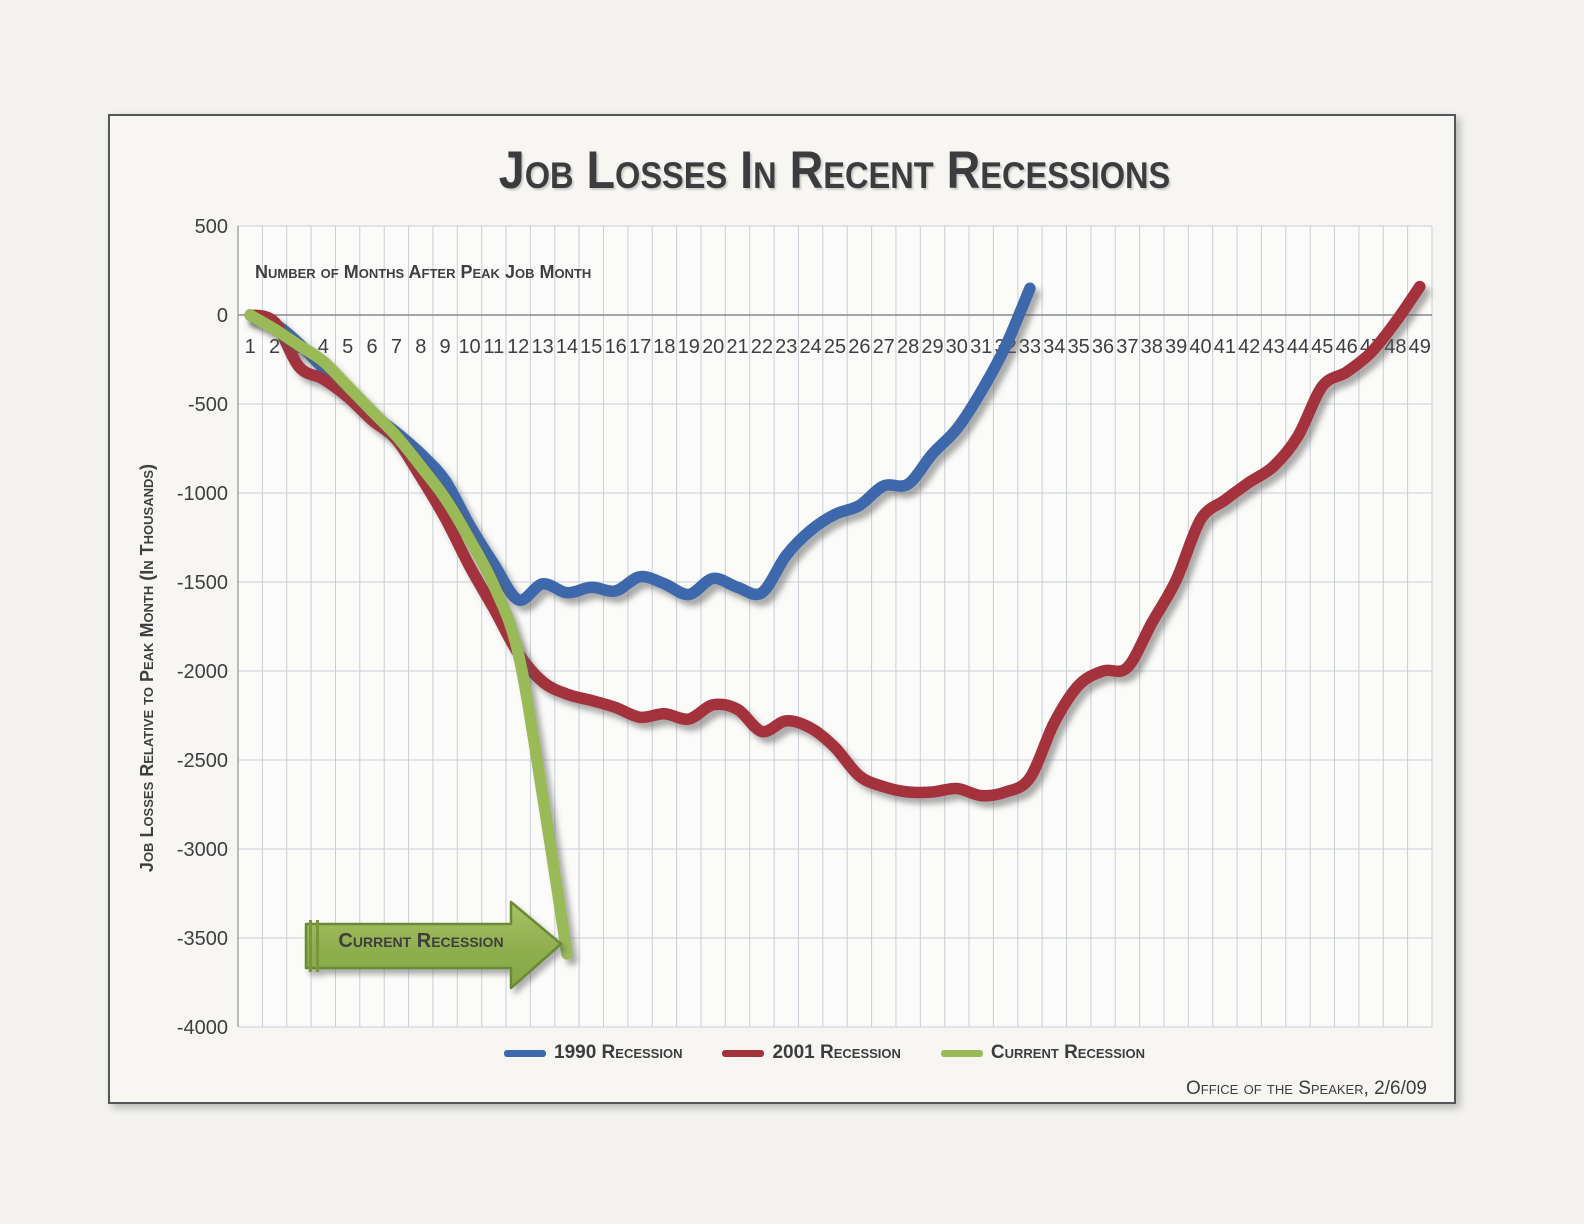 Image resolution: width=1584 pixels, height=1224 pixels. Describe the element at coordinates (1176, 347) in the screenshot. I see `x-tick-label: 39` at that location.